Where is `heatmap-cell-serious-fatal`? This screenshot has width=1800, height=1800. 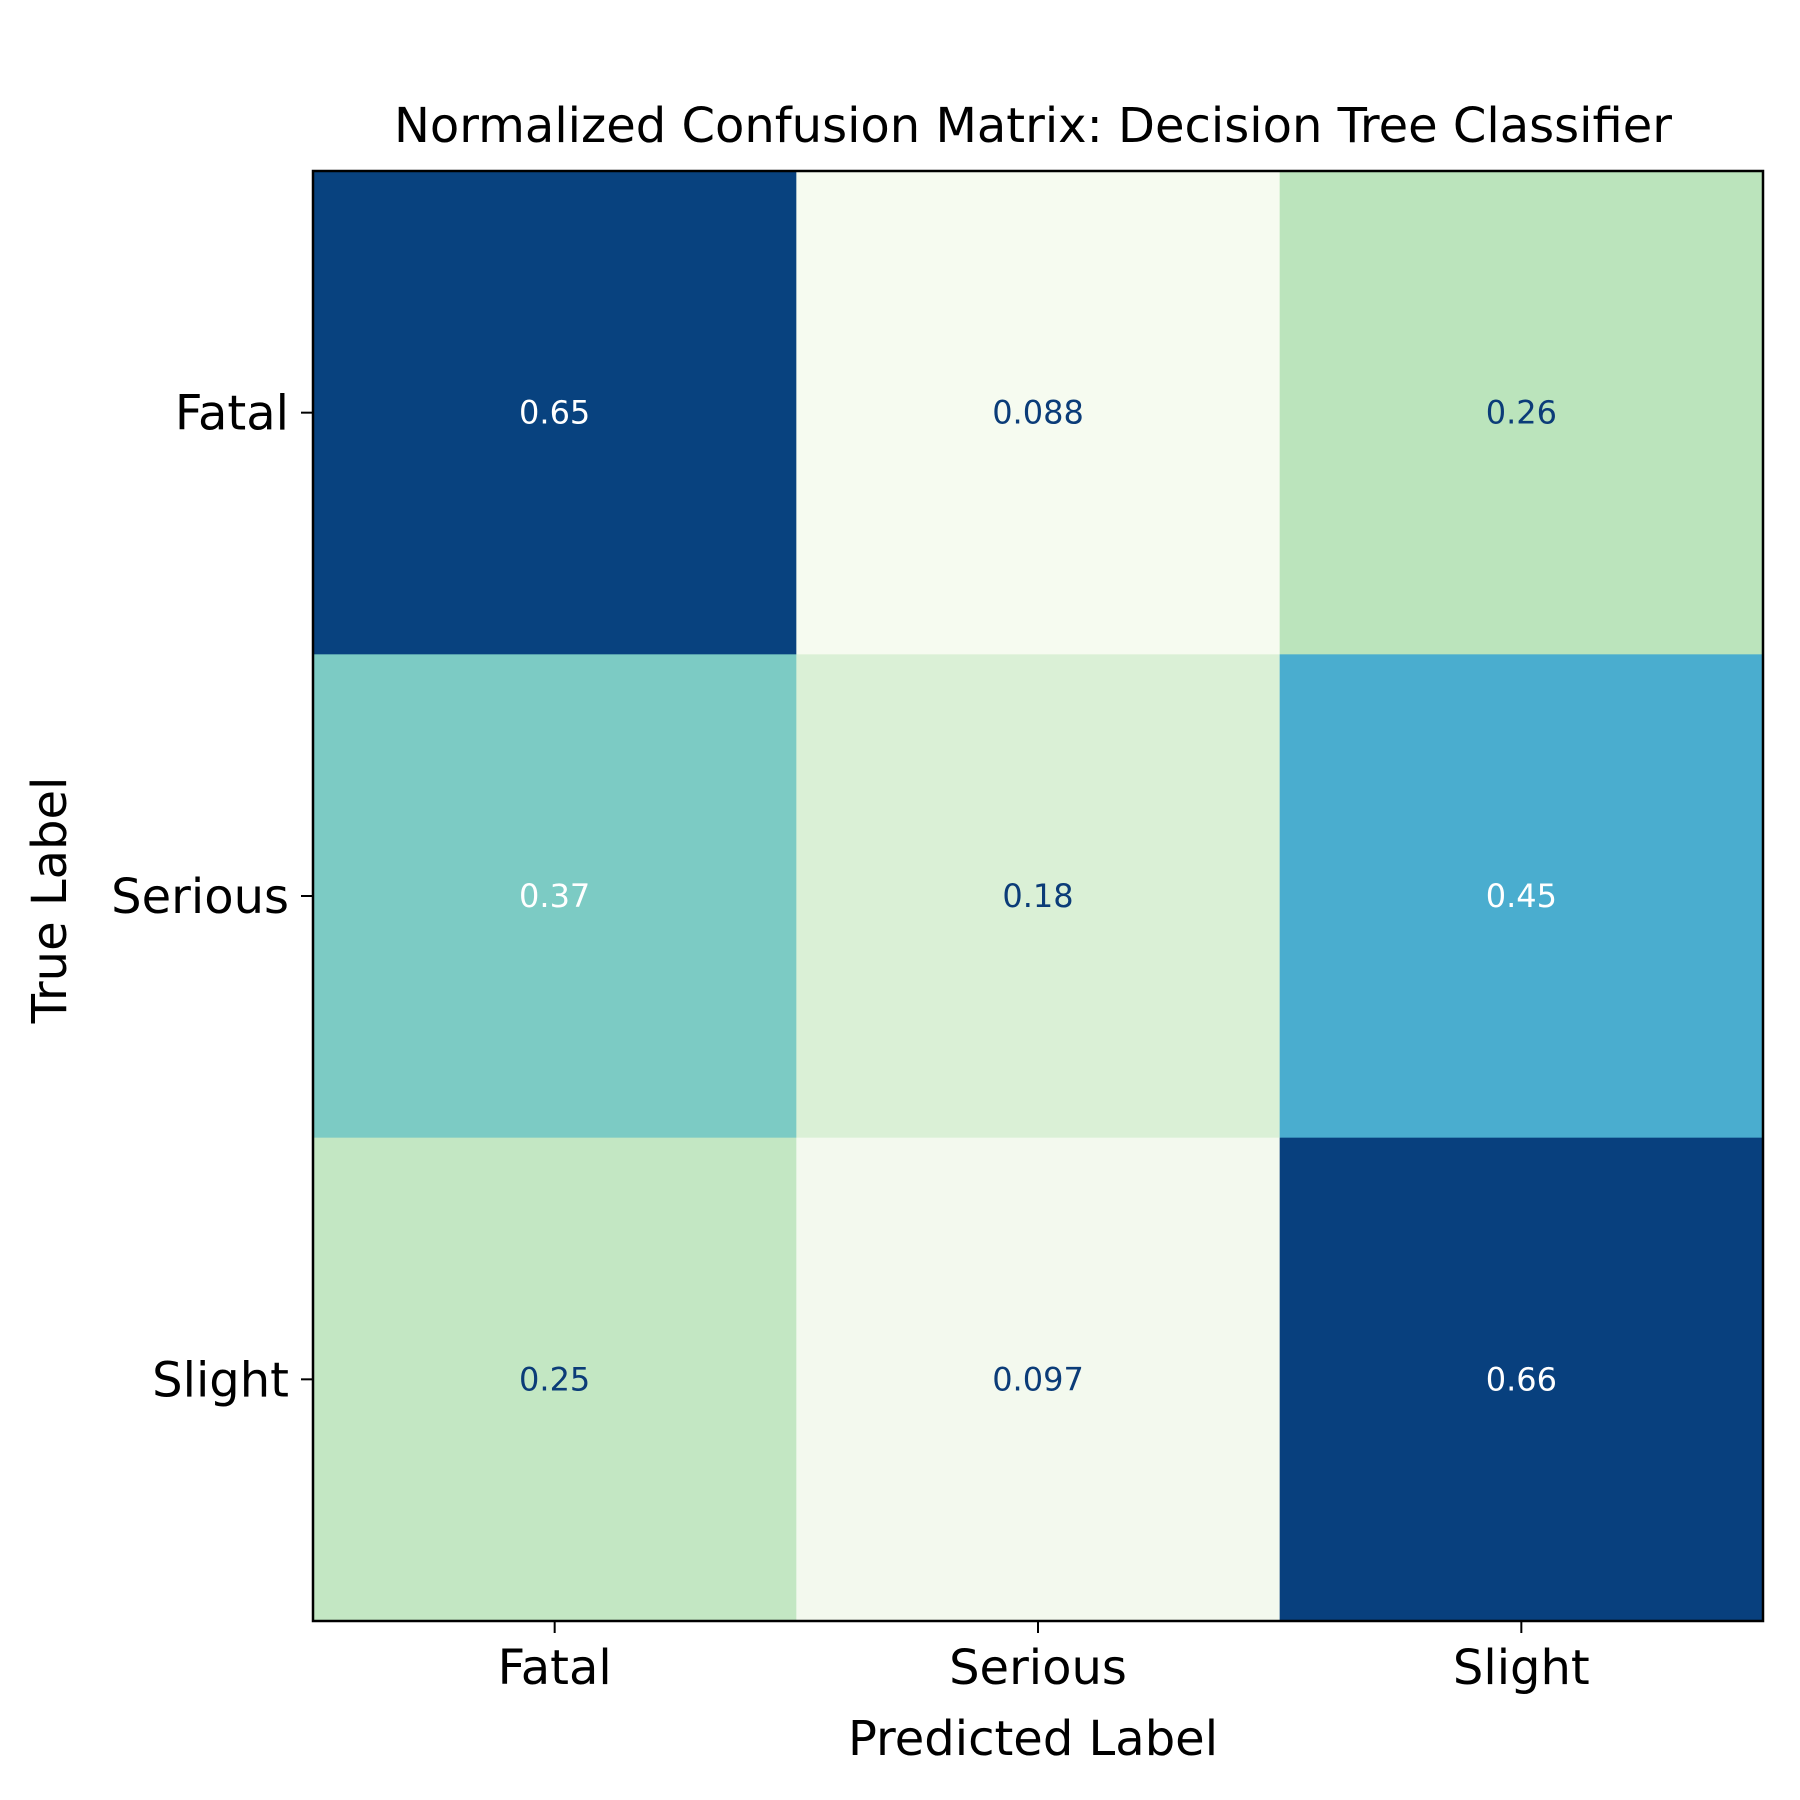
heatmap-cell-serious-fatal is located at coordinates (555, 896).